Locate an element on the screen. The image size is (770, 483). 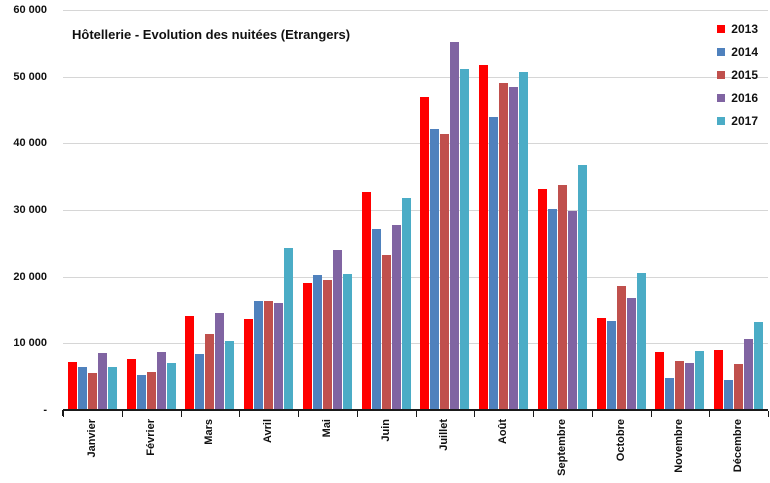
bar-2014-avril is located at coordinates (259, 355).